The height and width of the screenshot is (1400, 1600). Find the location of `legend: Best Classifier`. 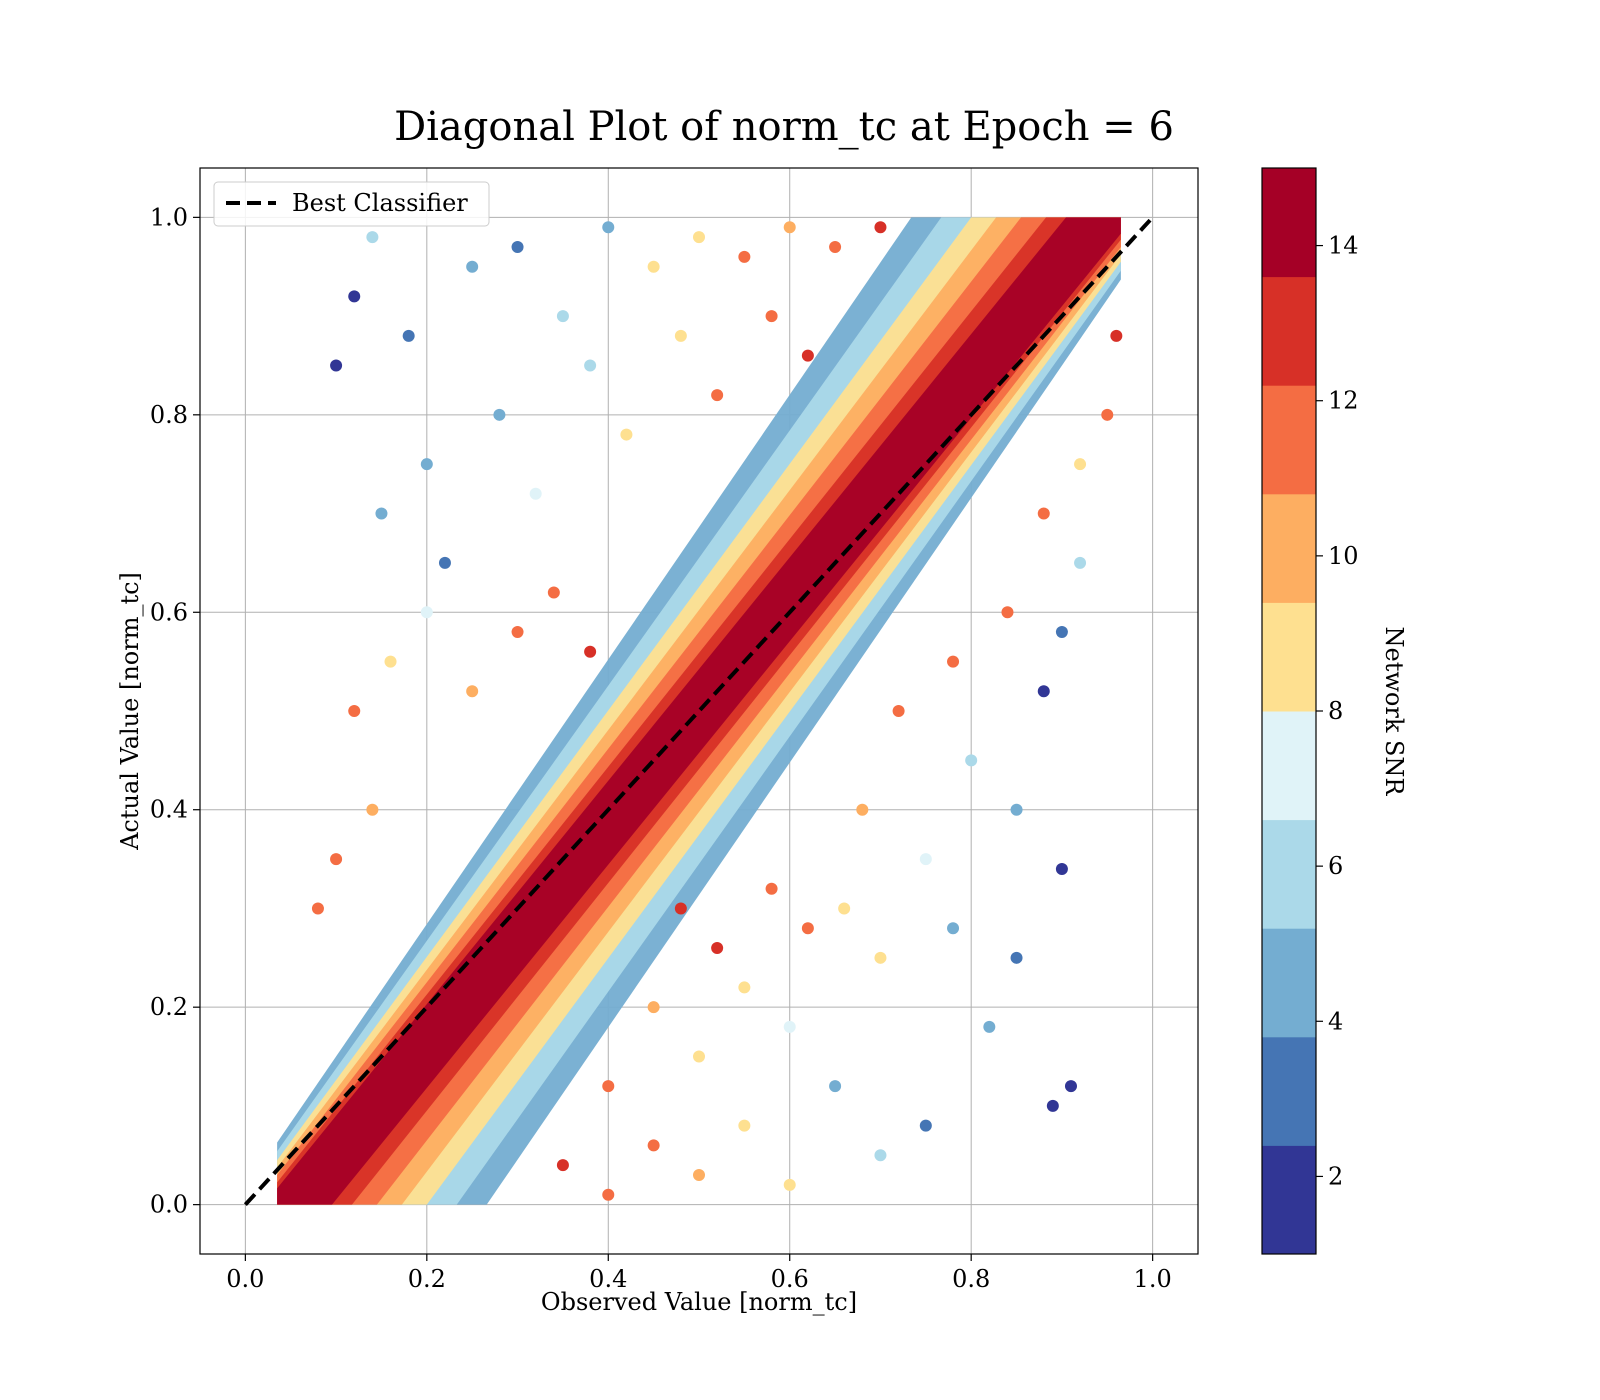

legend: Best Classifier is located at coordinates (351, 204).